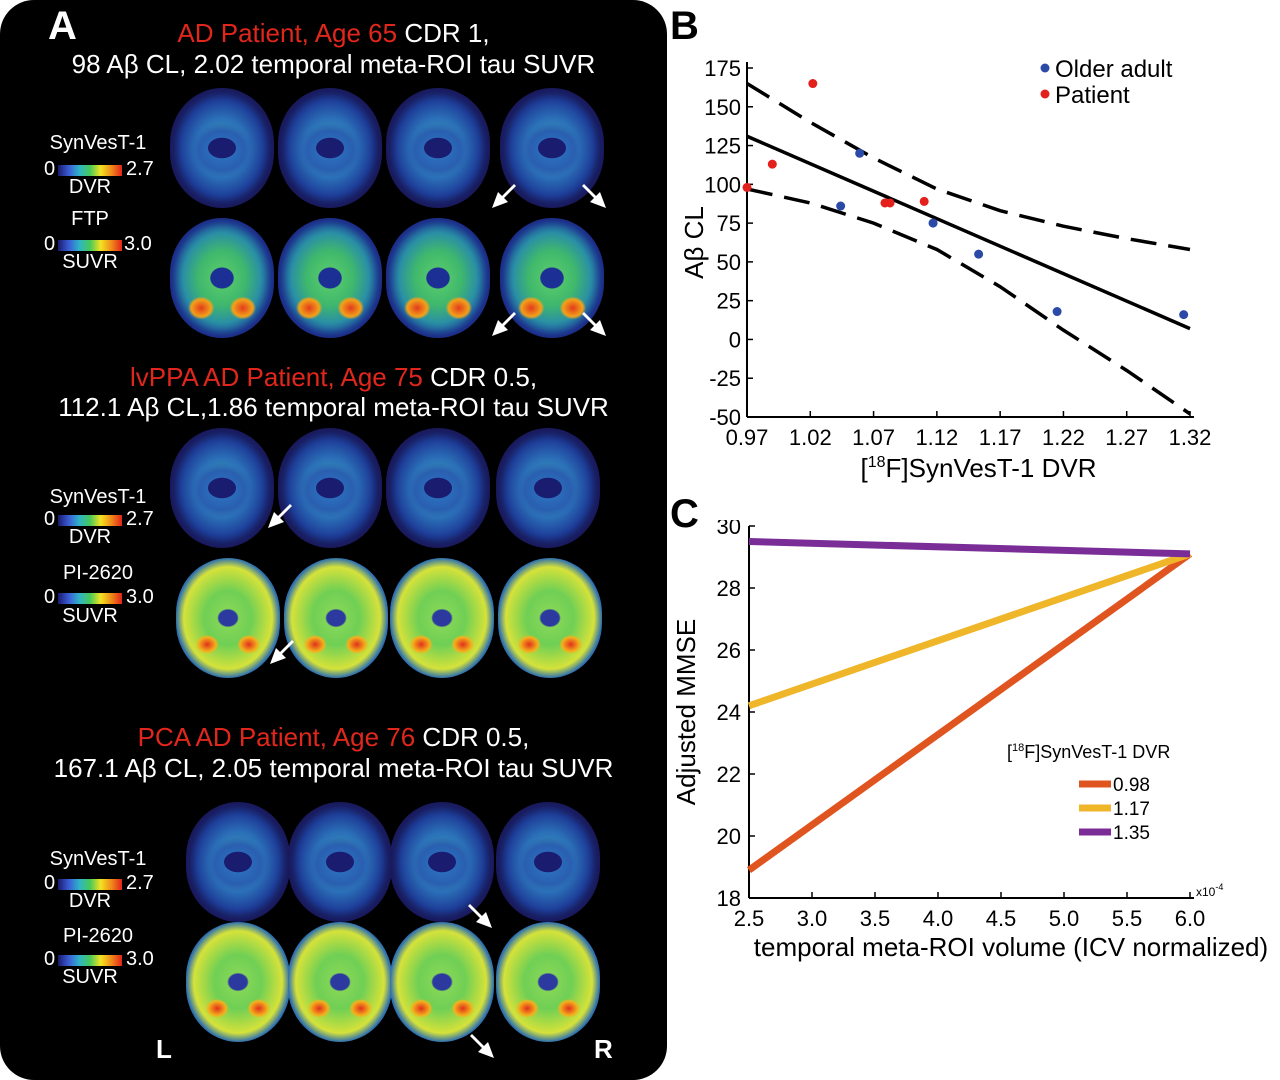 The width and height of the screenshot is (1280, 1080). Describe the element at coordinates (747, 437) in the screenshot. I see `x-tick-label: 0.97` at that location.